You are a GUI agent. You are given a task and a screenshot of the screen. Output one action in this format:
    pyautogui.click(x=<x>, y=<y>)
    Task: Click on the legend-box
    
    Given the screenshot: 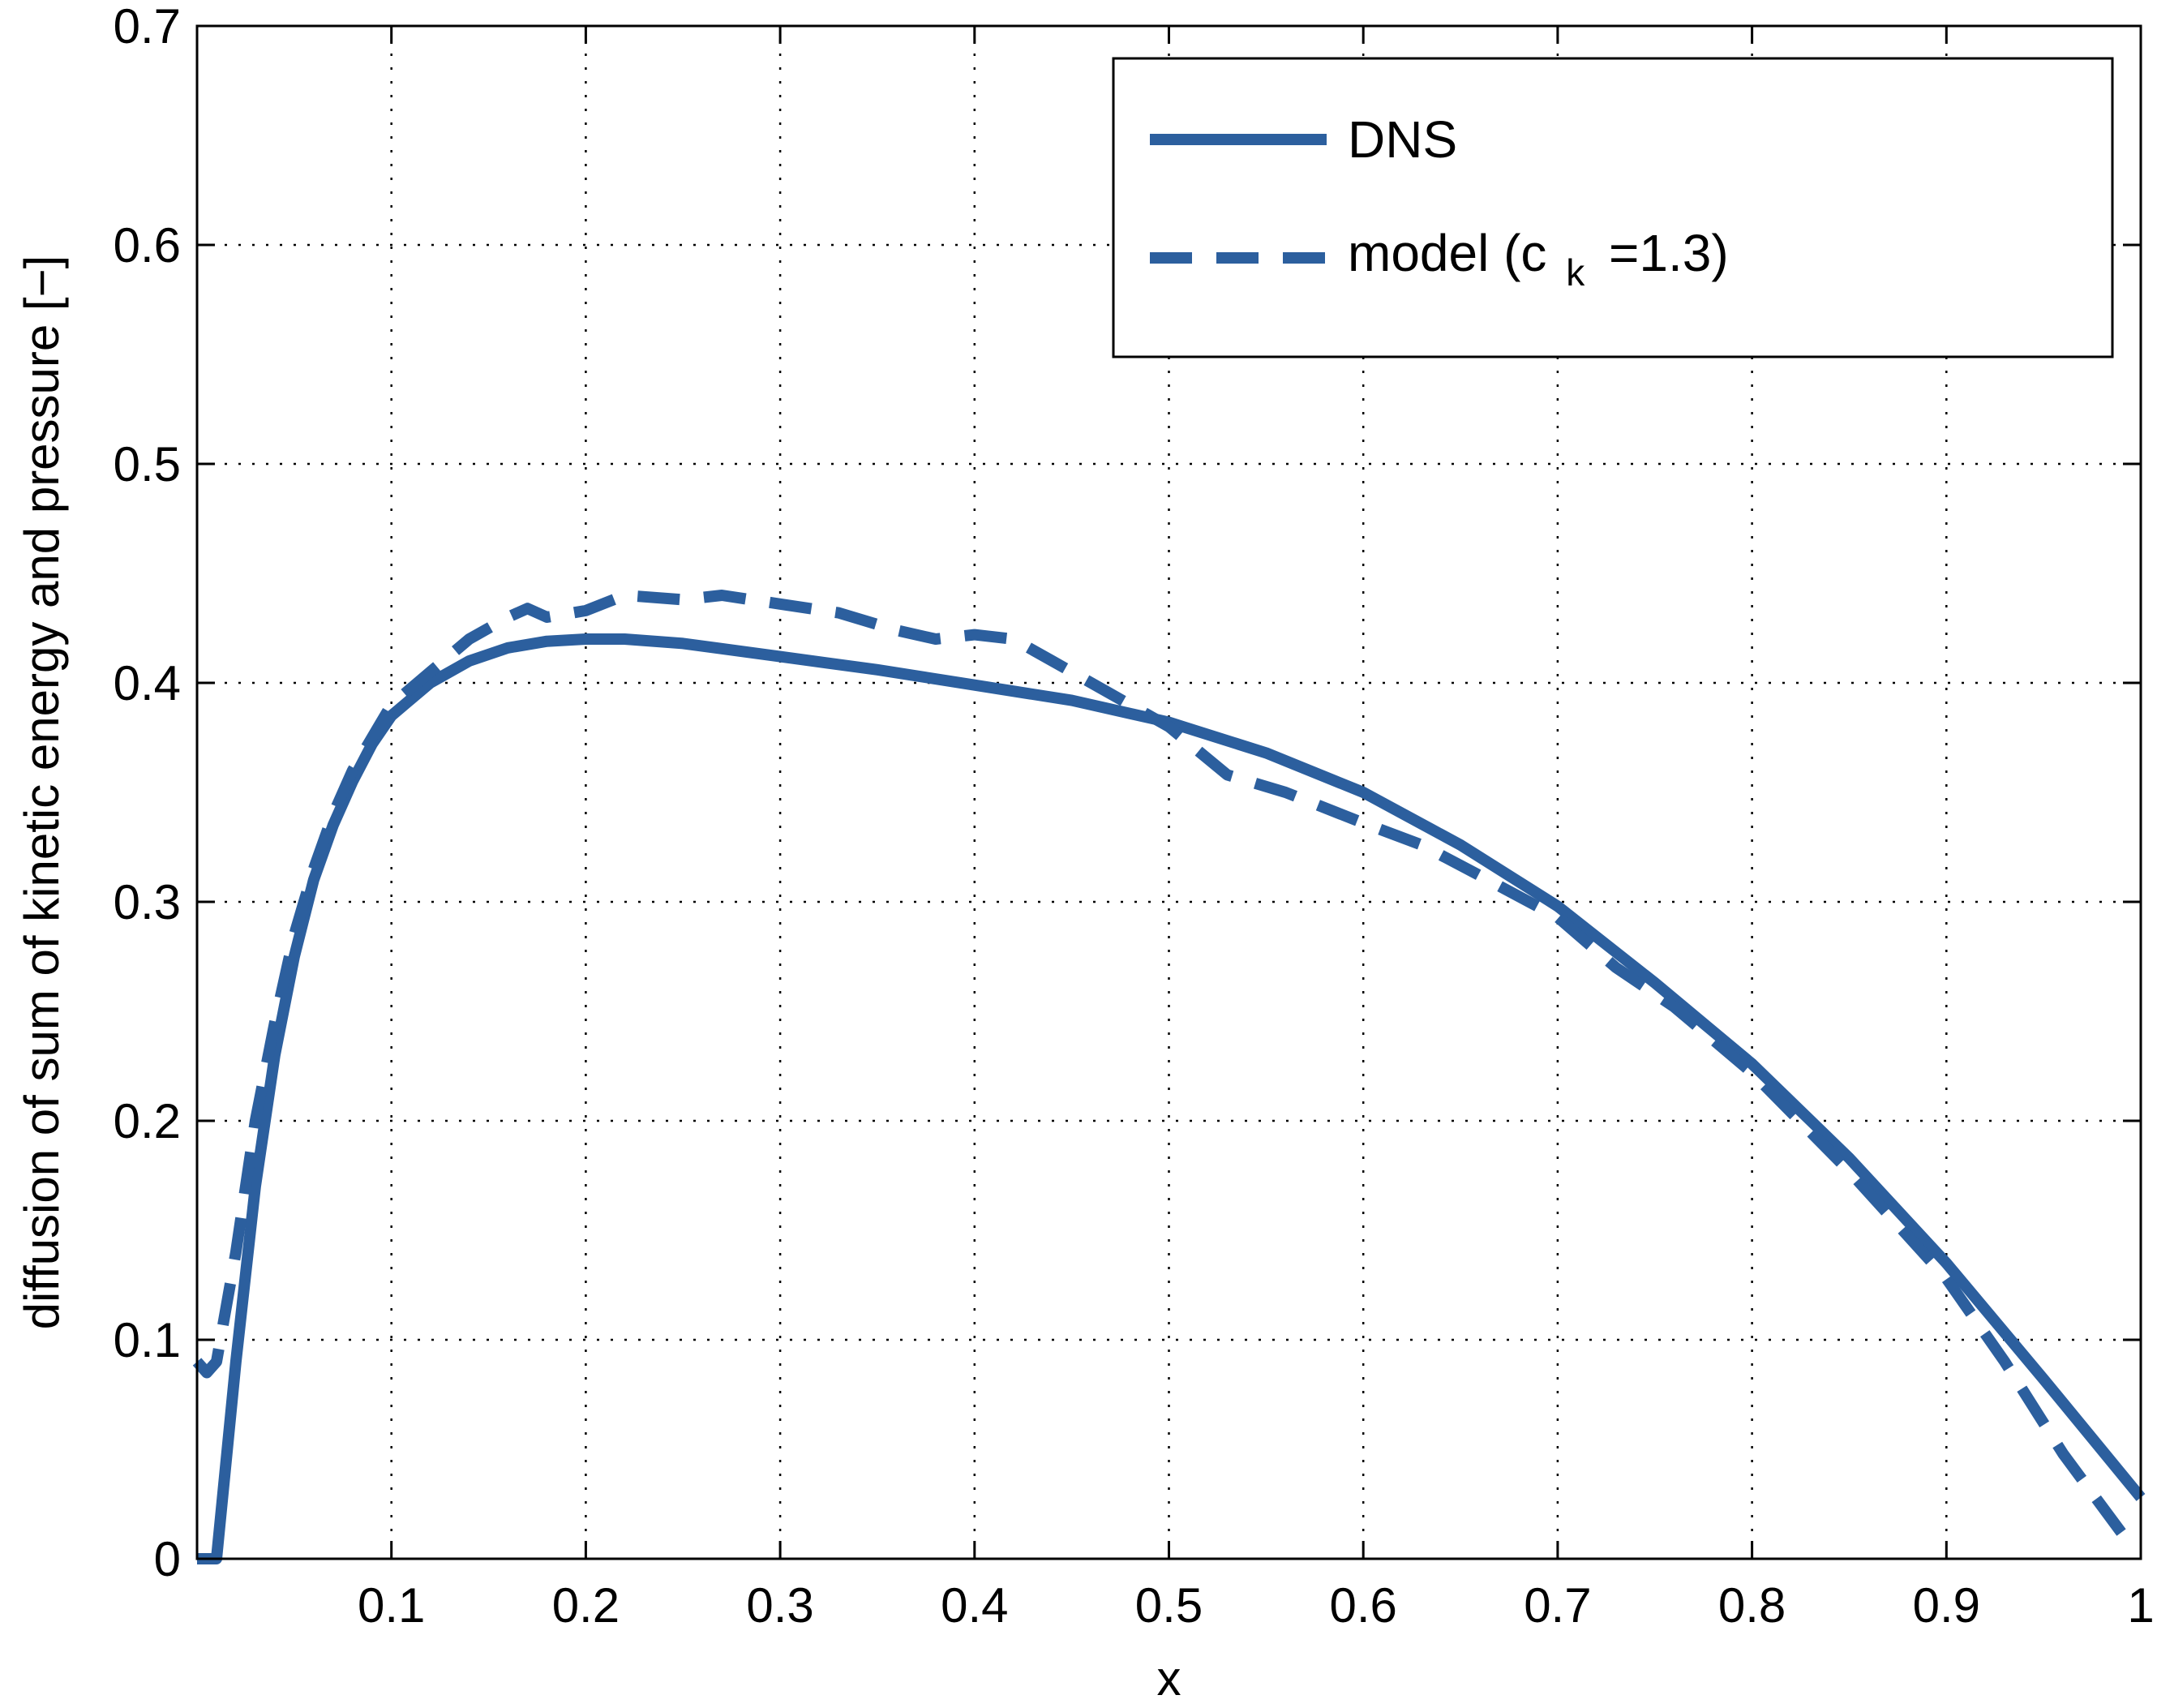 What is the action you would take?
    pyautogui.click(x=1613, y=207)
    